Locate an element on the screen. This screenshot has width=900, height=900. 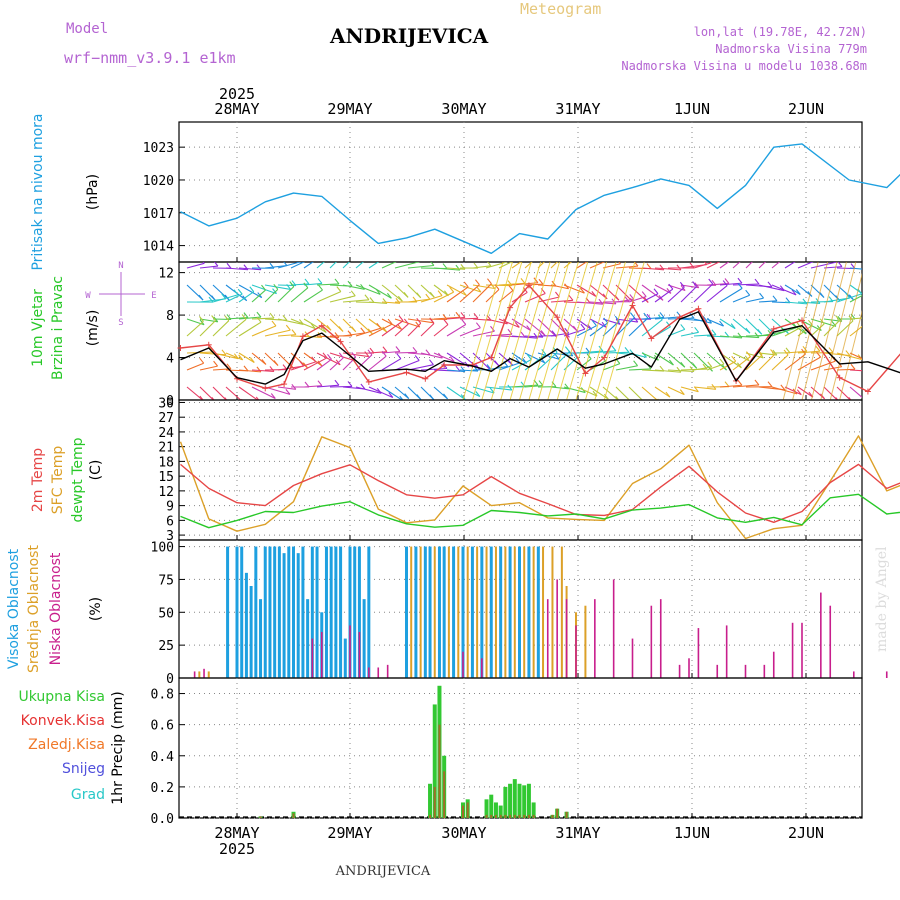
panel-frame is located at coordinates (520, 470).